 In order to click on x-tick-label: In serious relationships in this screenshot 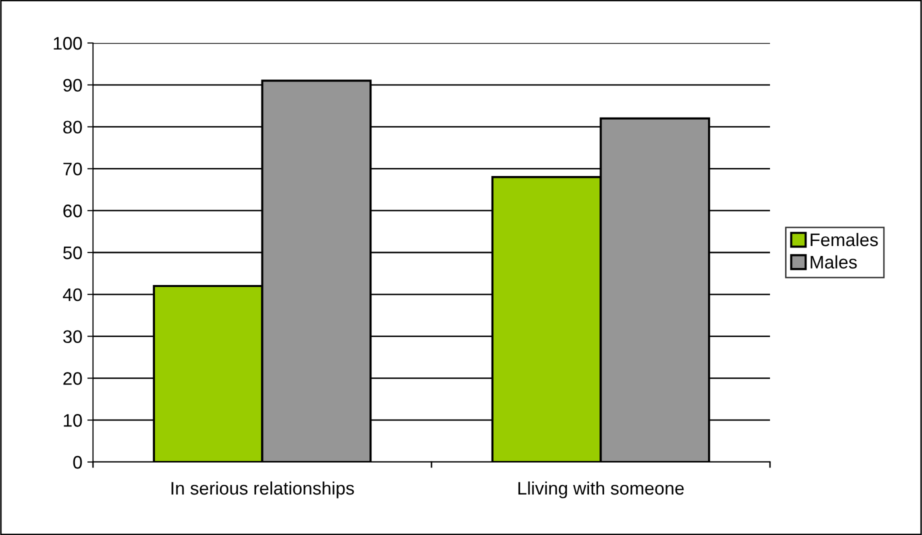, I will do `click(263, 489)`.